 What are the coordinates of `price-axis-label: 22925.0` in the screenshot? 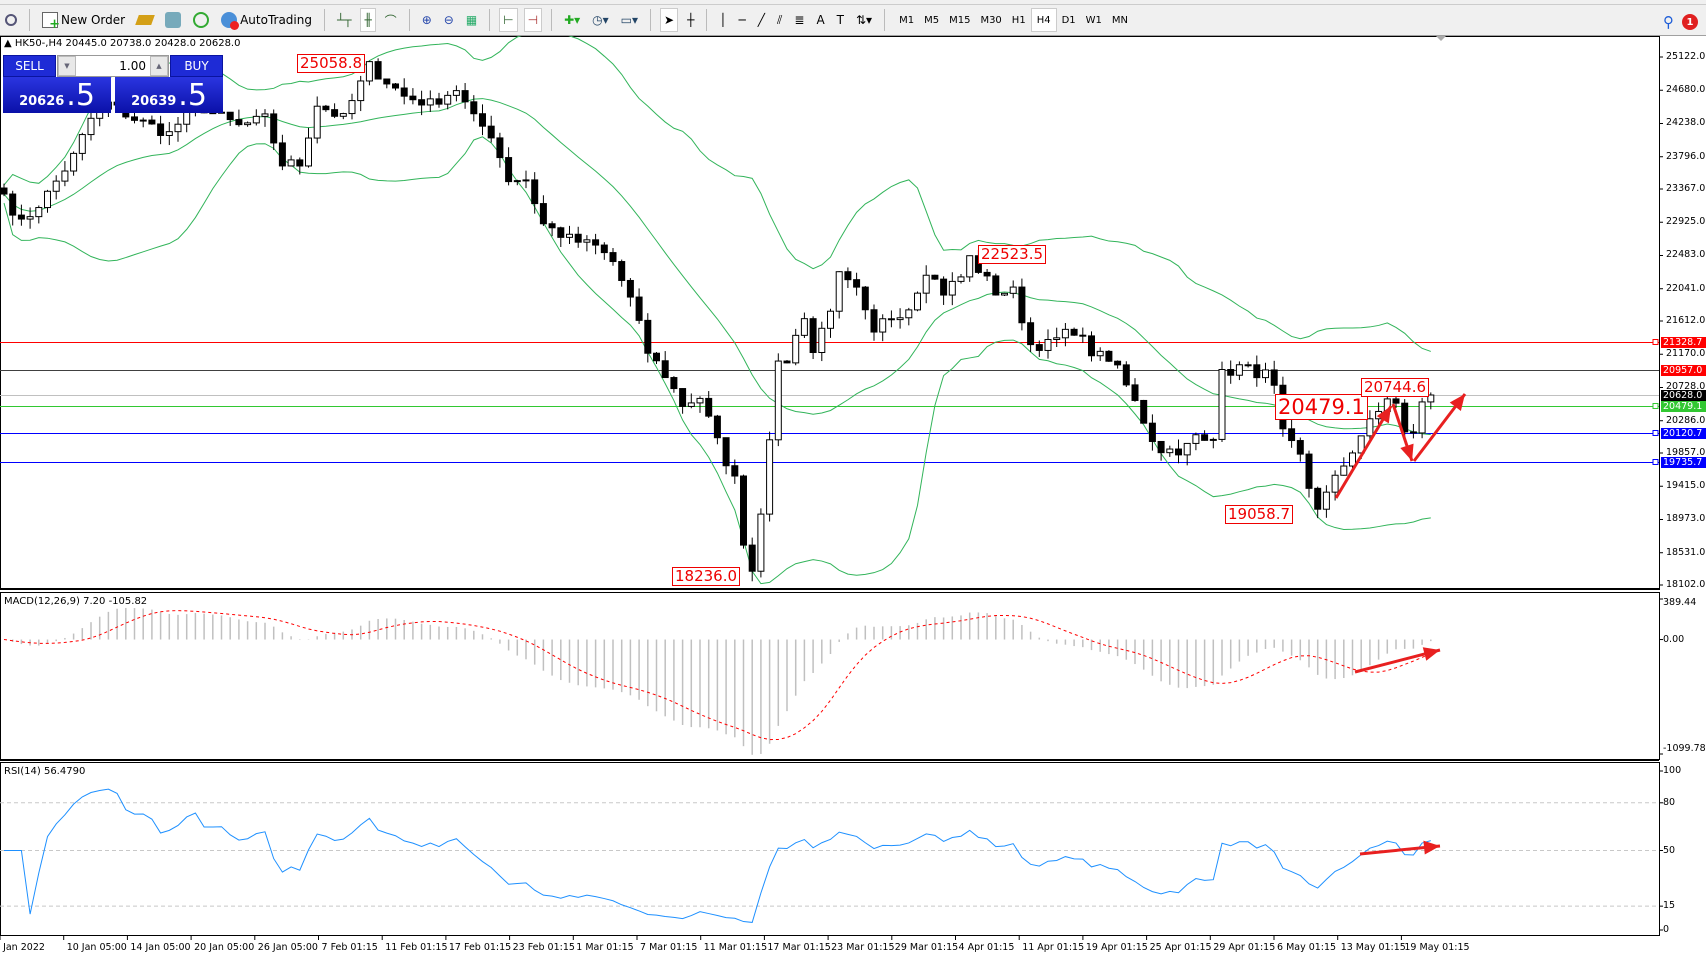 It's located at (1686, 222).